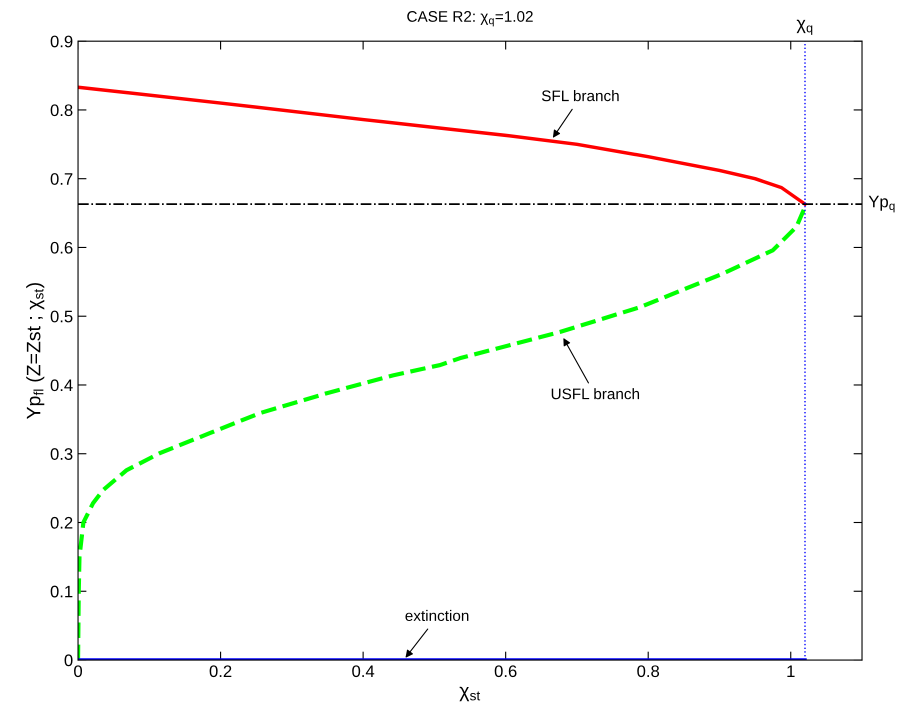 The width and height of the screenshot is (897, 710). Describe the element at coordinates (804, 27) in the screenshot. I see `ref-line-label: χ$_{q}$` at that location.